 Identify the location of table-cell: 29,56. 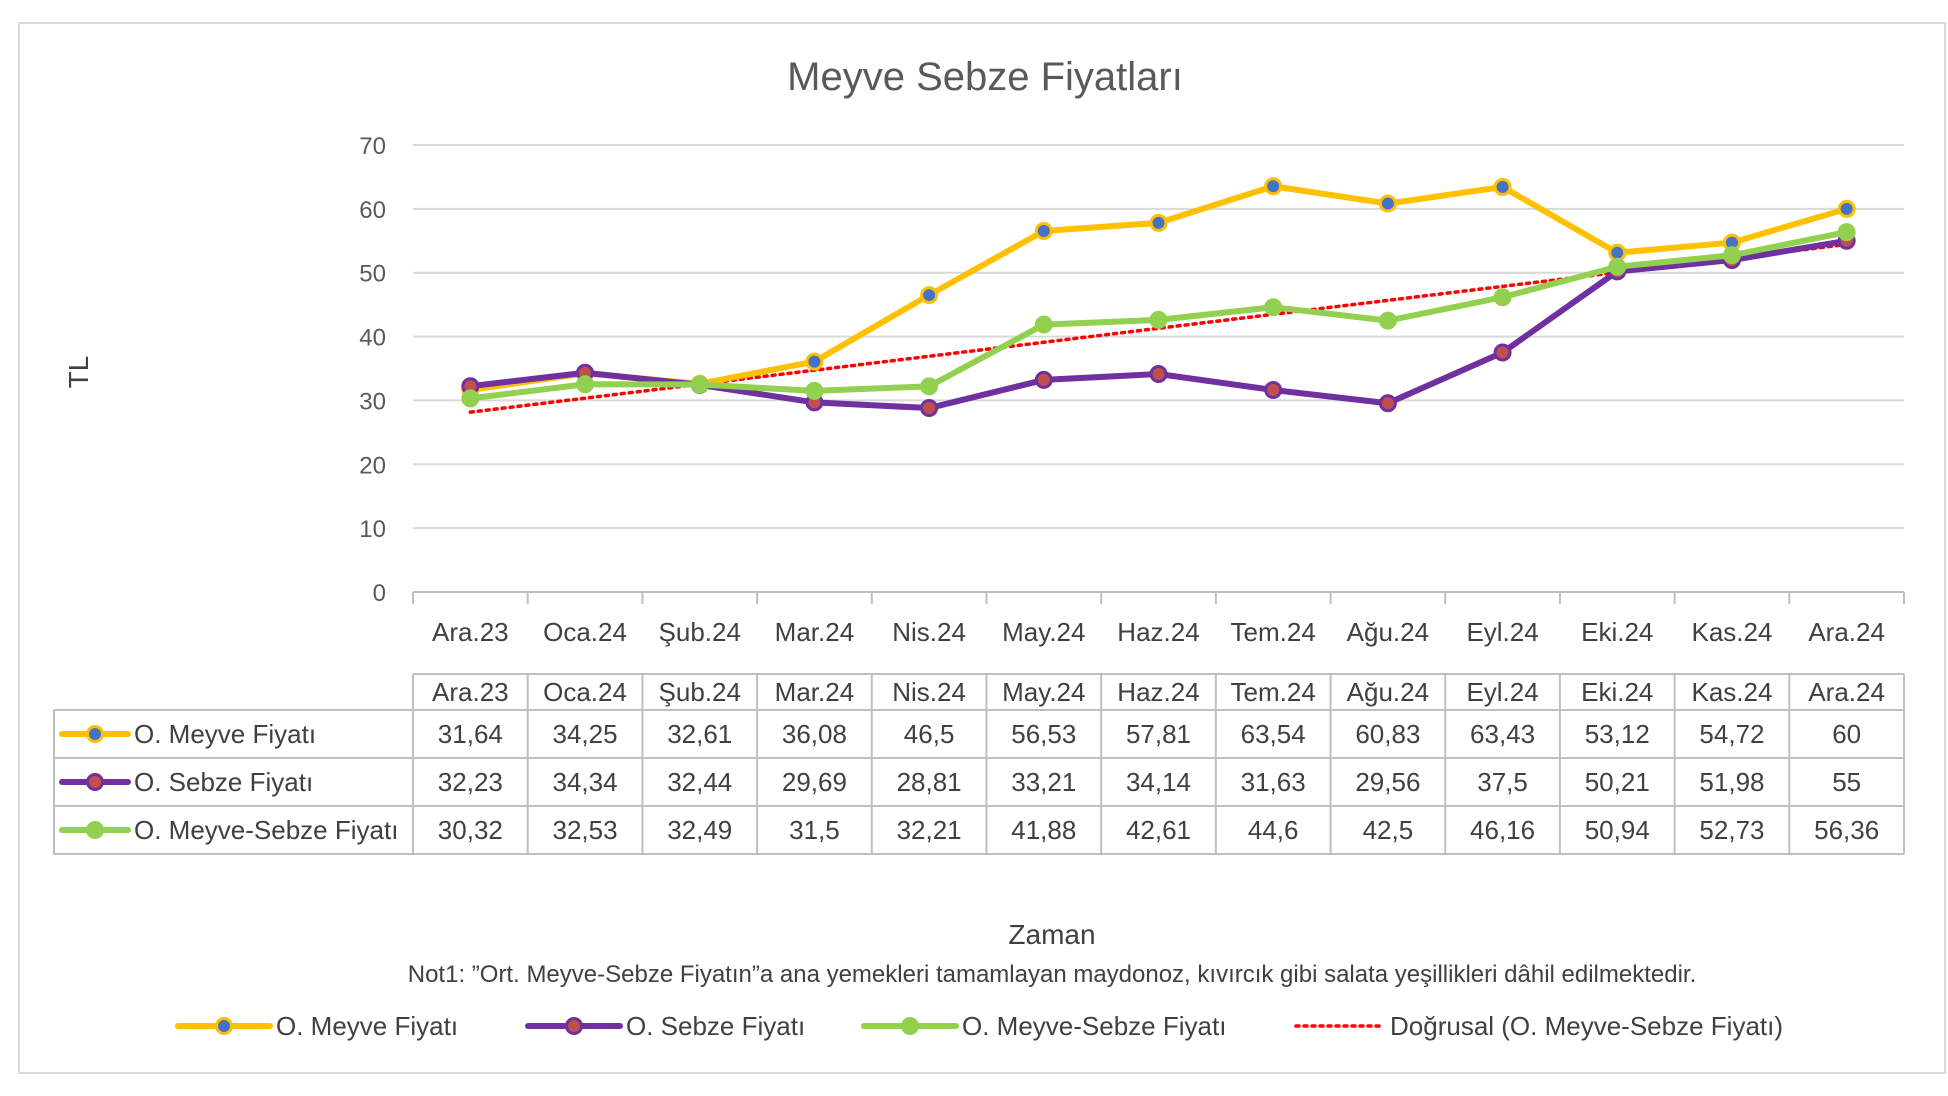
(1387, 782).